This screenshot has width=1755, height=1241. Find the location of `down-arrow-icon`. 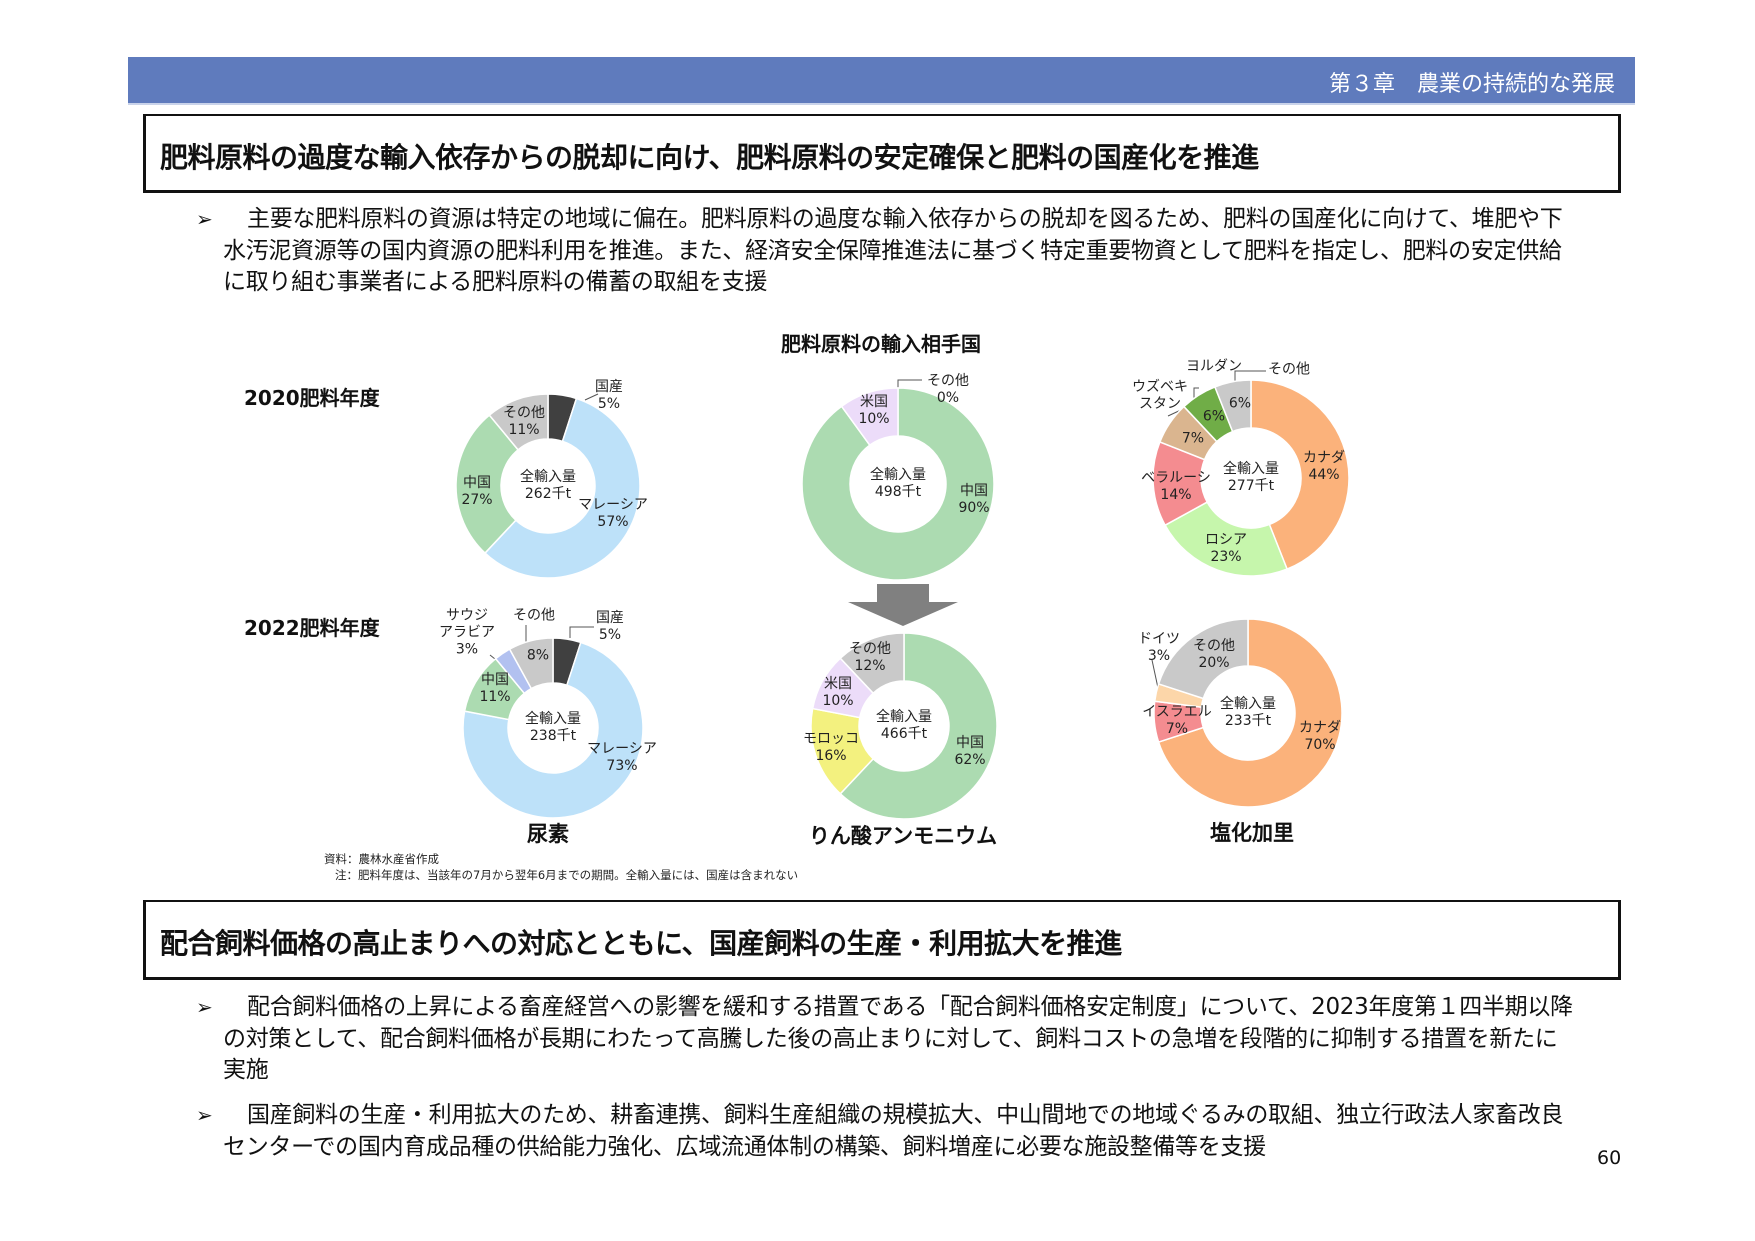

down-arrow-icon is located at coordinates (903, 605).